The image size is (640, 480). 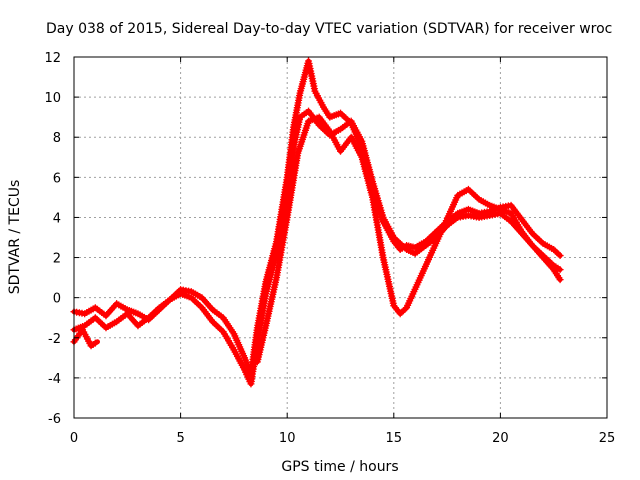 I want to click on y-tick-label: 6, so click(x=57, y=178).